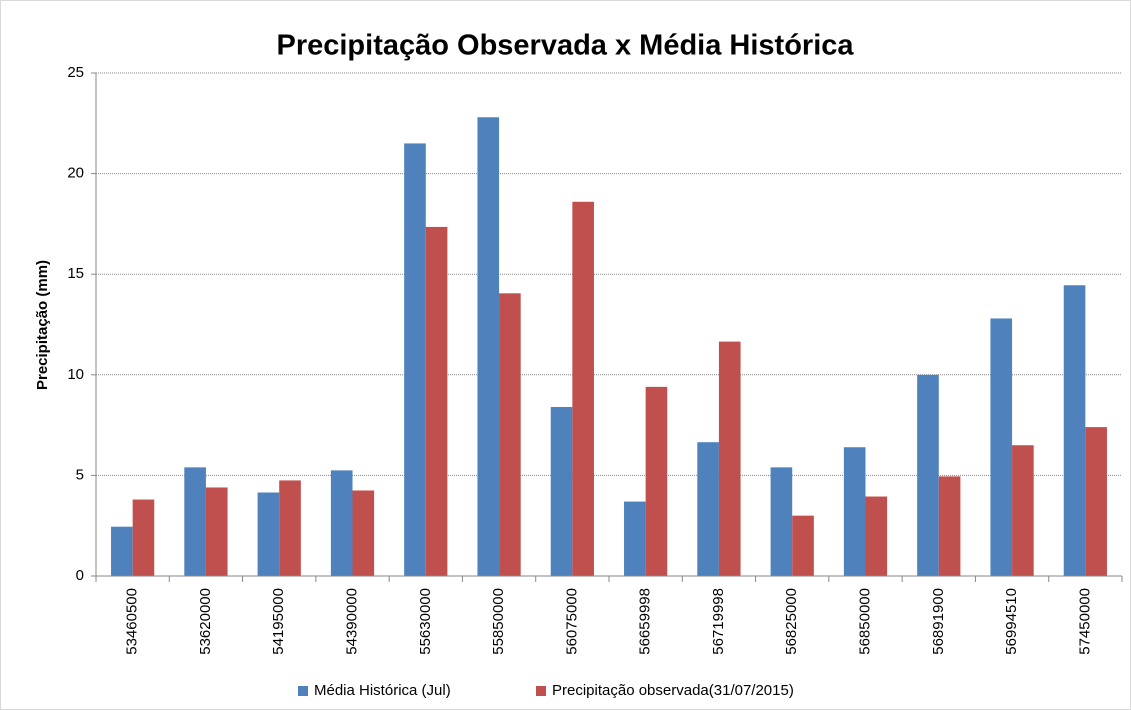 The width and height of the screenshot is (1131, 710). What do you see at coordinates (565, 46) in the screenshot?
I see `chart-title: Precipitação Observada x Média Histórica` at bounding box center [565, 46].